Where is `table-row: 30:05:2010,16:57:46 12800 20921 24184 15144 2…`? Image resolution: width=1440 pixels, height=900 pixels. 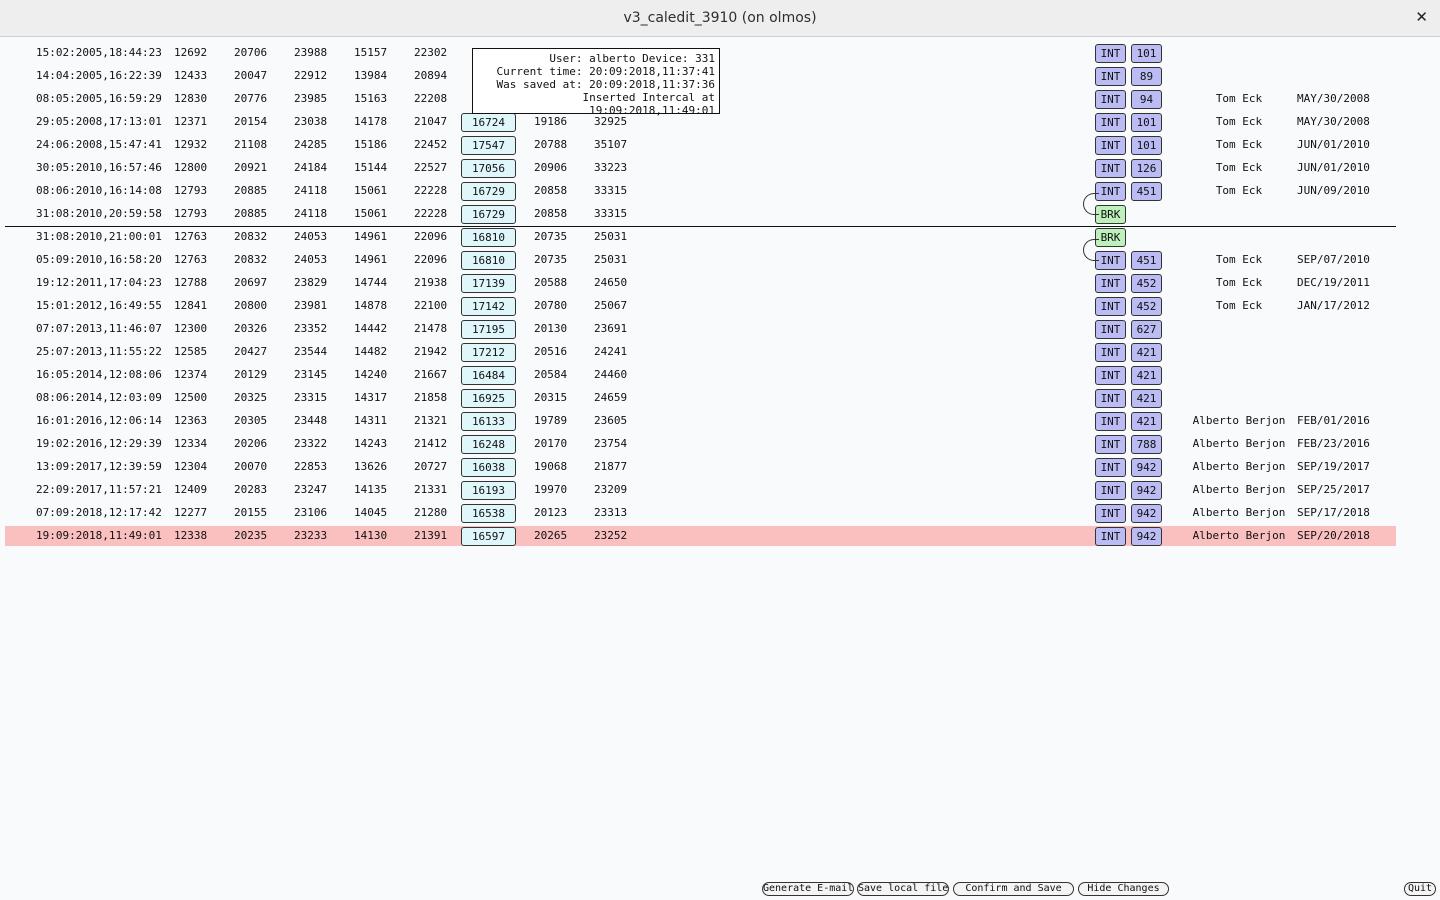
table-row: 30:05:2010,16:57:46 12800 20921 24184 15144 2… is located at coordinates (720, 168).